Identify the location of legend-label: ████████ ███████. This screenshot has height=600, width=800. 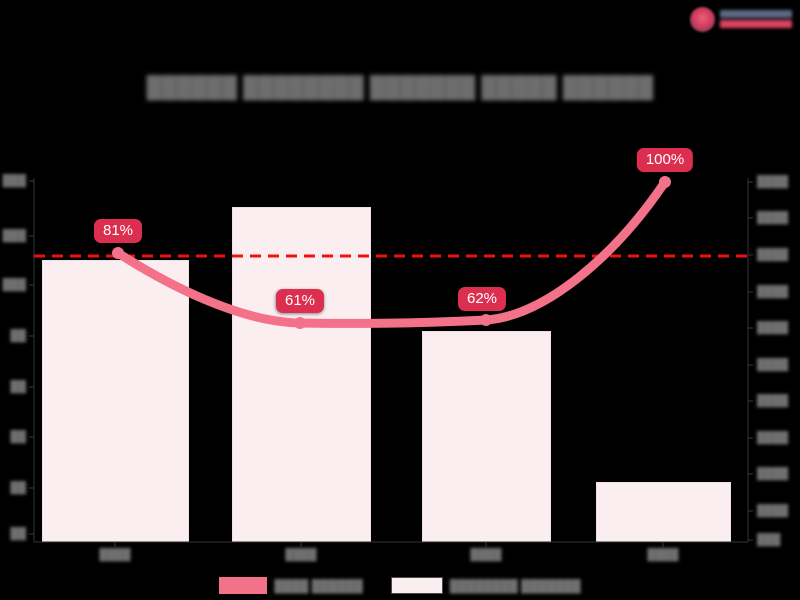
(515, 585).